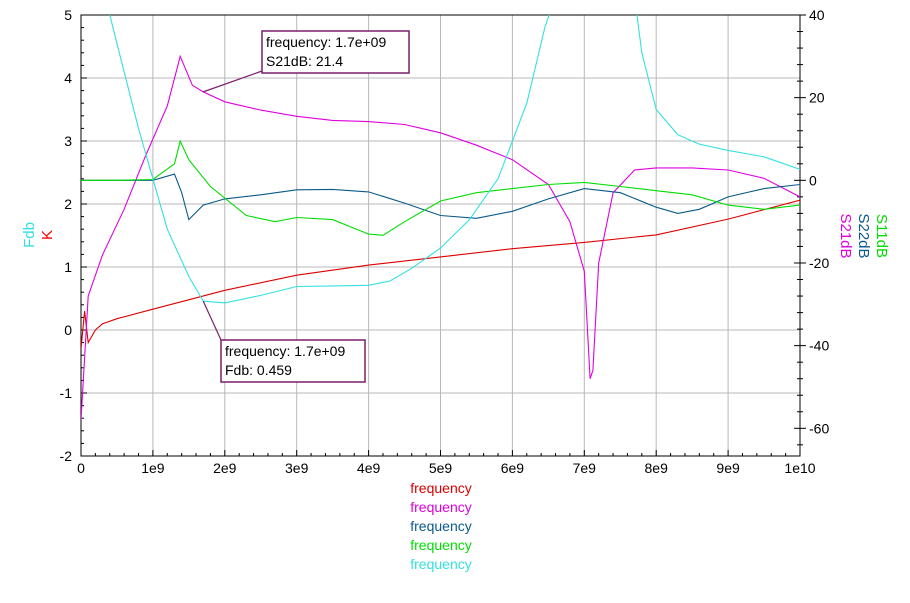  I want to click on left-tick-label: -2, so click(66, 456).